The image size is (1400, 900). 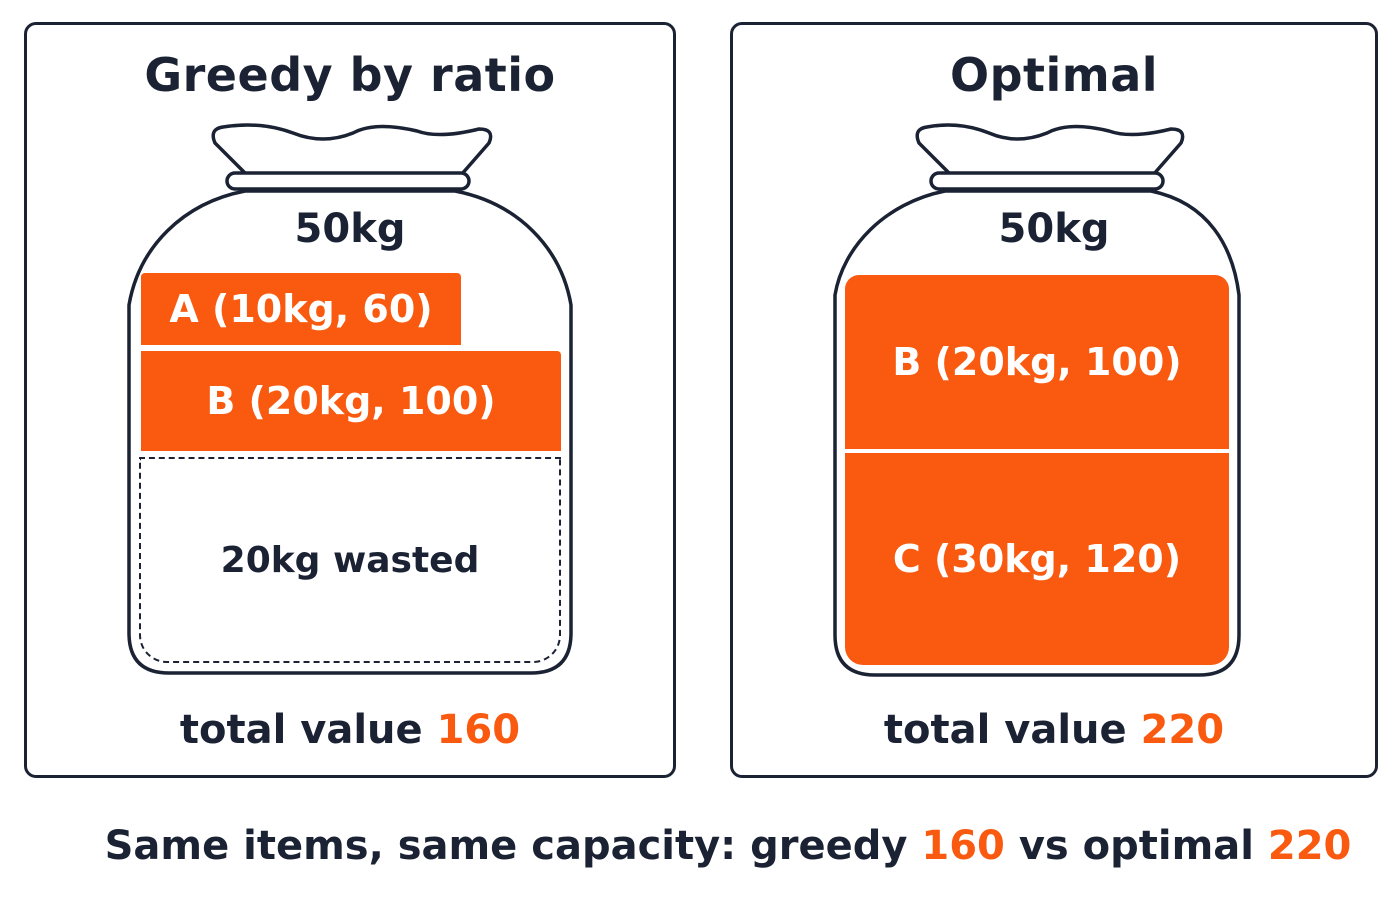 I want to click on greedy-item-b: B (20kg, 100), so click(x=351, y=401).